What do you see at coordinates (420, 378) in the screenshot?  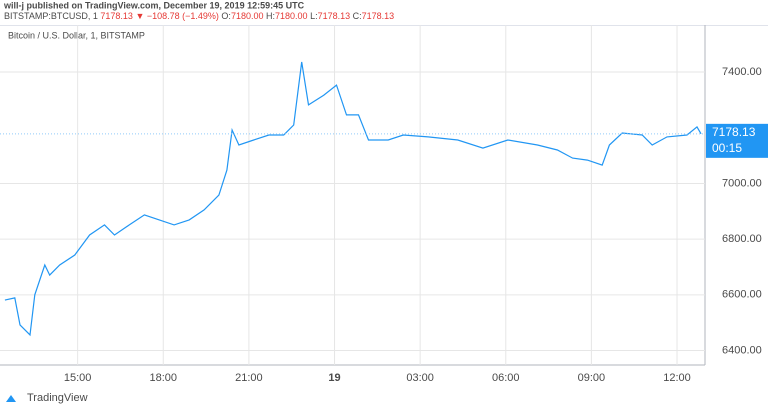 I see `x-tick-label: 03:00` at bounding box center [420, 378].